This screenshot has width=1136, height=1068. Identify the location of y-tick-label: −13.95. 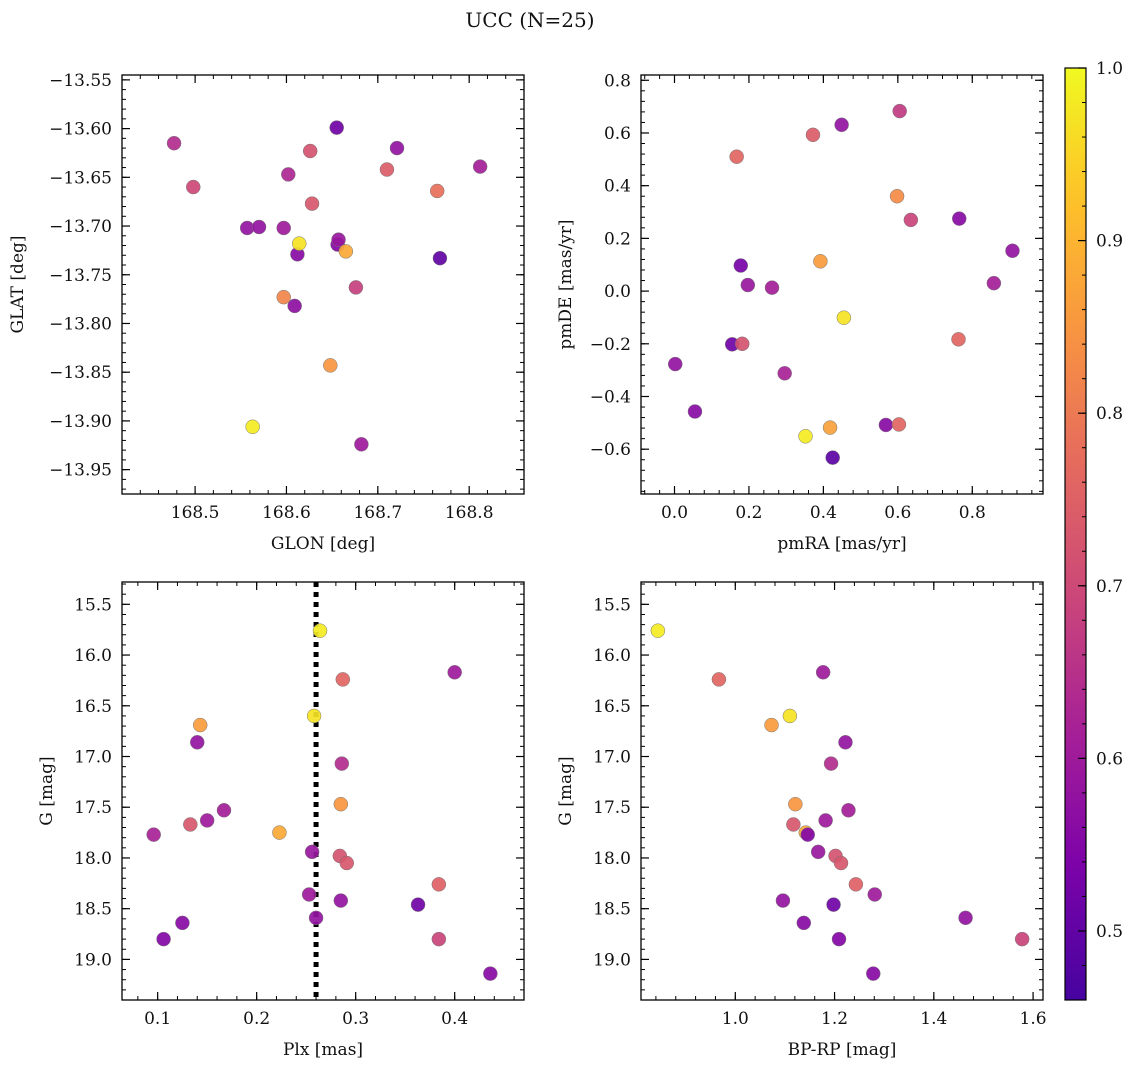
(80, 471).